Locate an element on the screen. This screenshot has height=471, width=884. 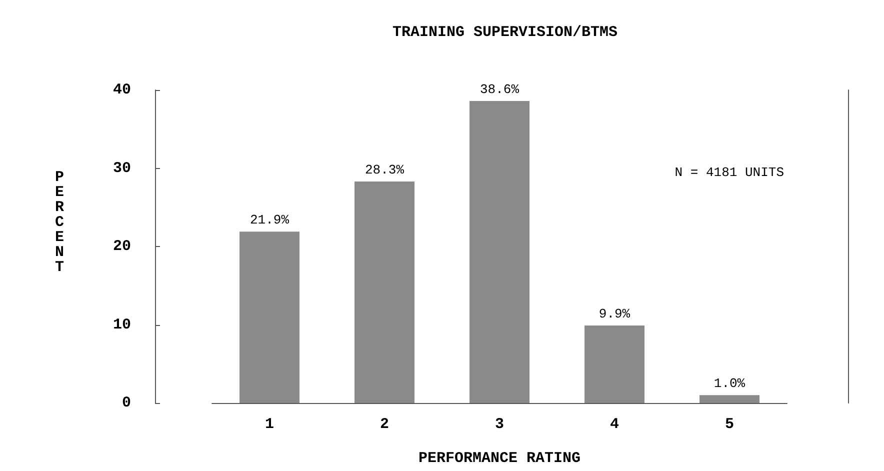
chart-title: TRAINING SUPERVISION/BTMS is located at coordinates (505, 32).